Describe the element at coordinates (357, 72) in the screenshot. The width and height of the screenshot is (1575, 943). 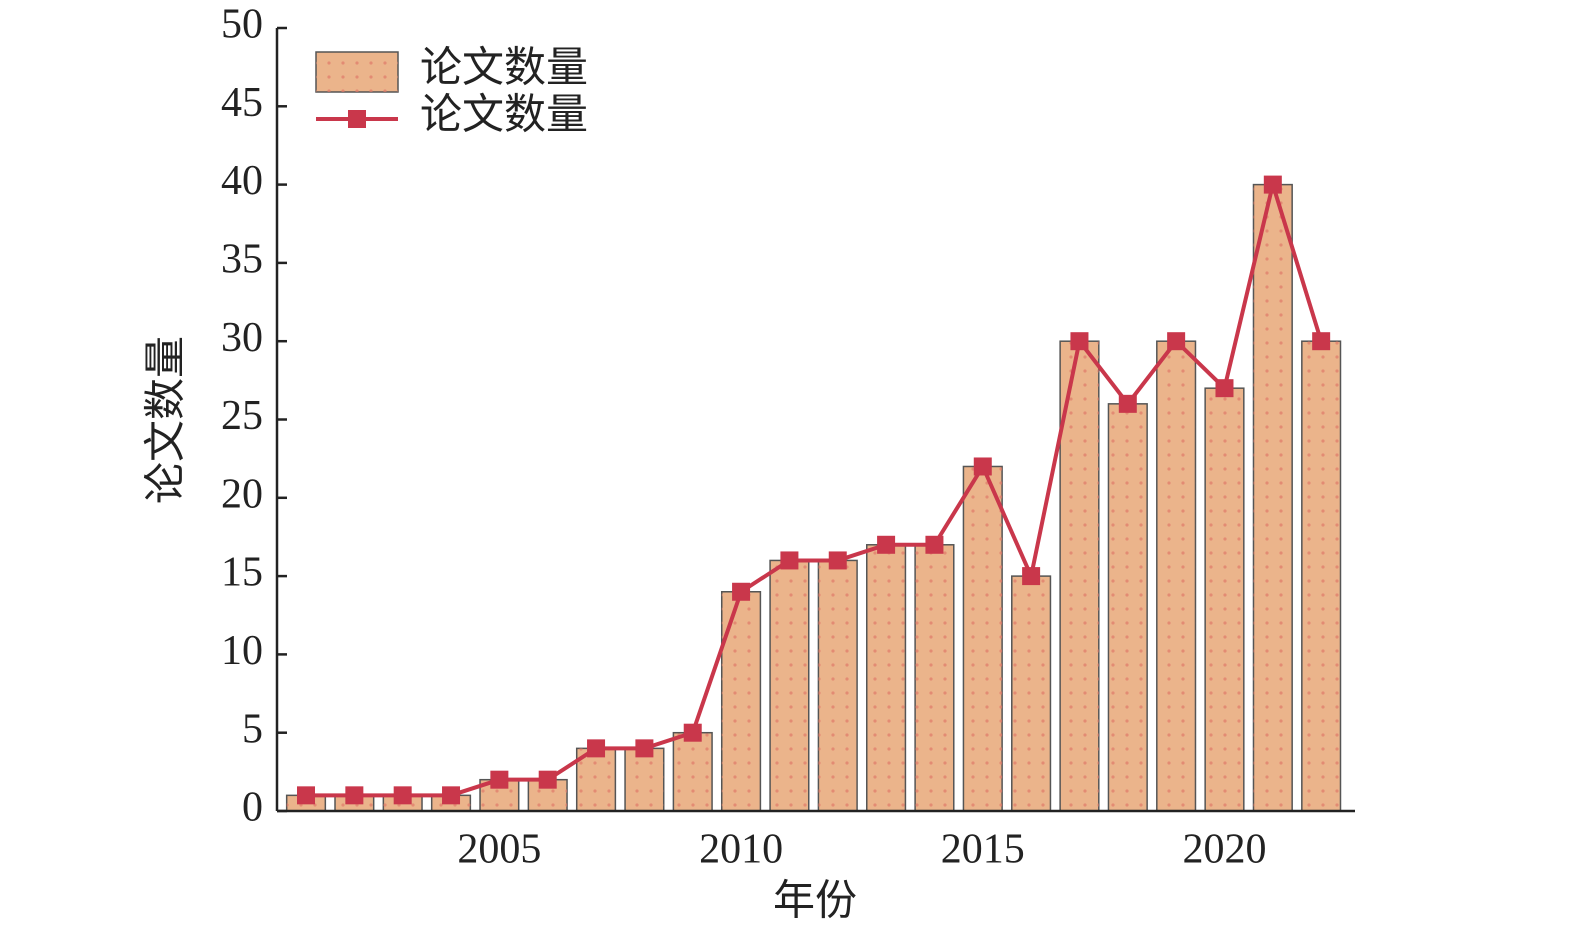
I see `legend-swatch-pattern` at that location.